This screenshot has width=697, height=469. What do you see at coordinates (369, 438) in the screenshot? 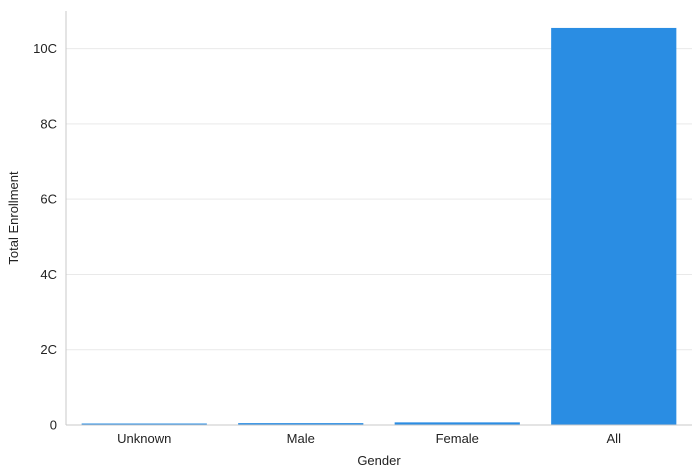
I see `x-axis-ticks: Unknown Male Female All` at bounding box center [369, 438].